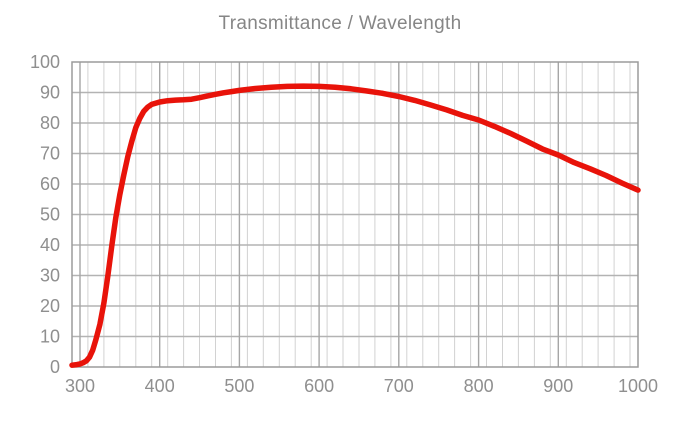 The height and width of the screenshot is (429, 680). I want to click on y-tick-label: 50, so click(50, 215).